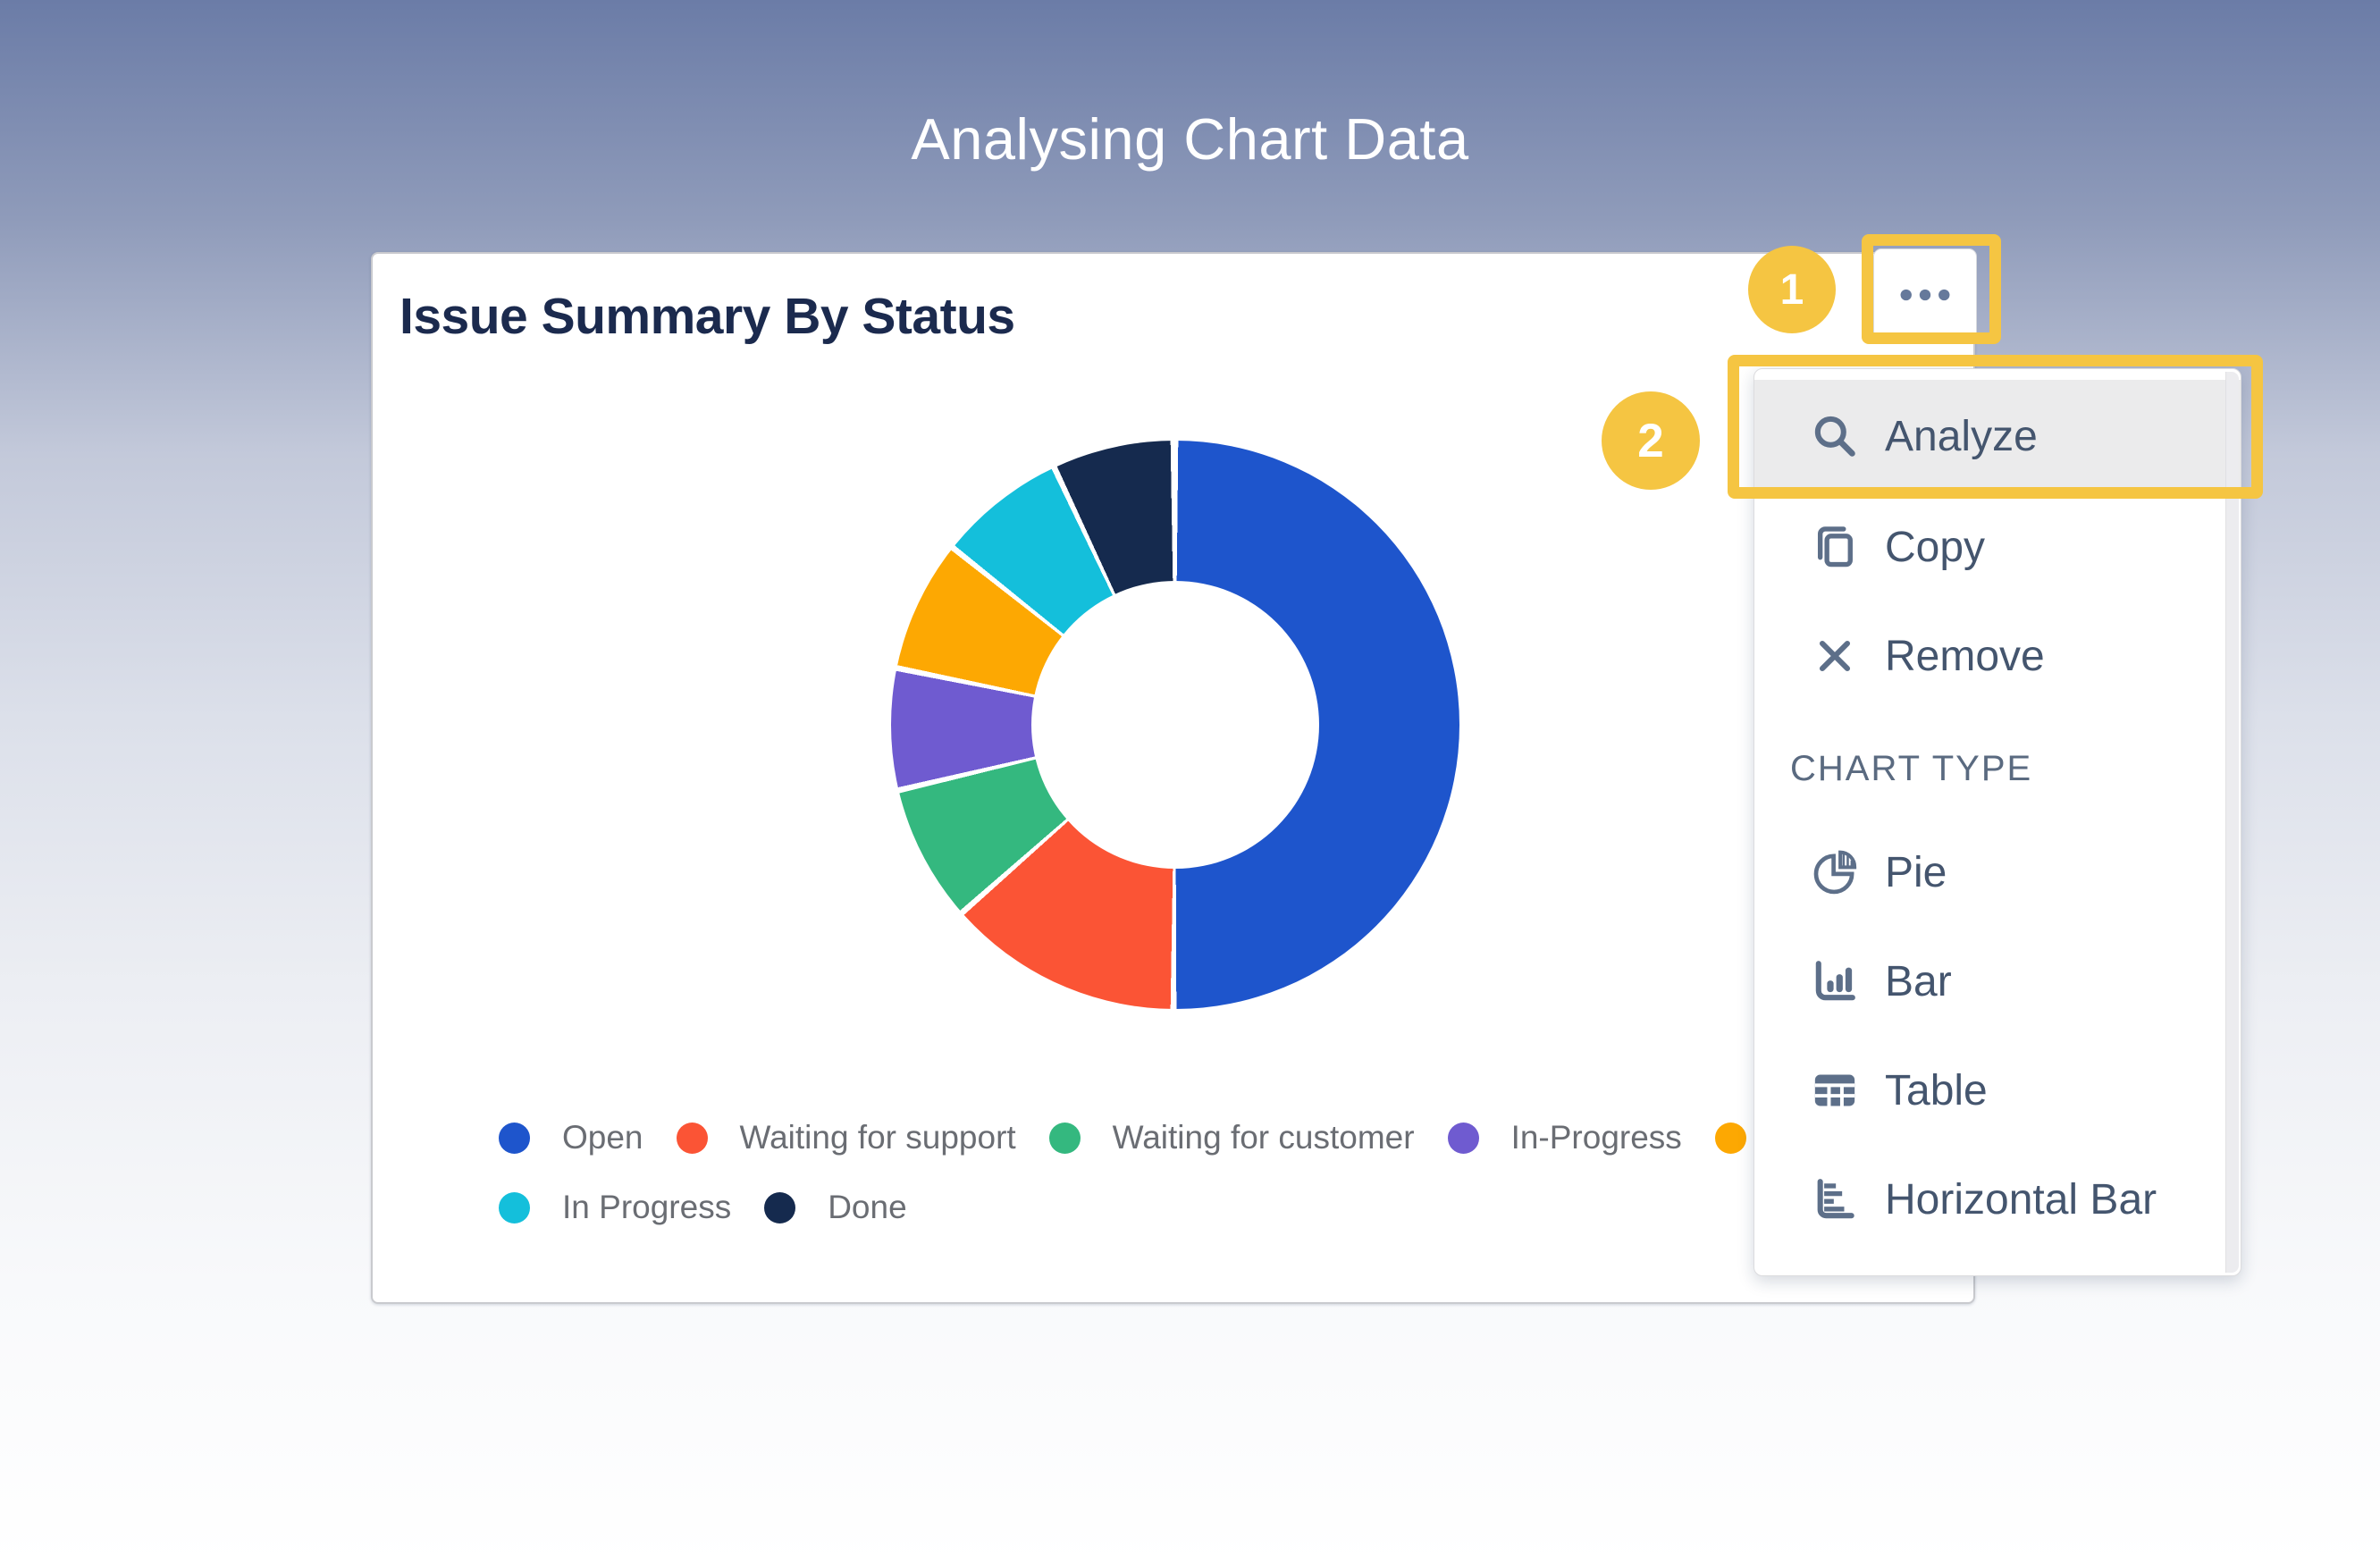  Describe the element at coordinates (1936, 547) in the screenshot. I see `menu-item-label: Copy` at that location.